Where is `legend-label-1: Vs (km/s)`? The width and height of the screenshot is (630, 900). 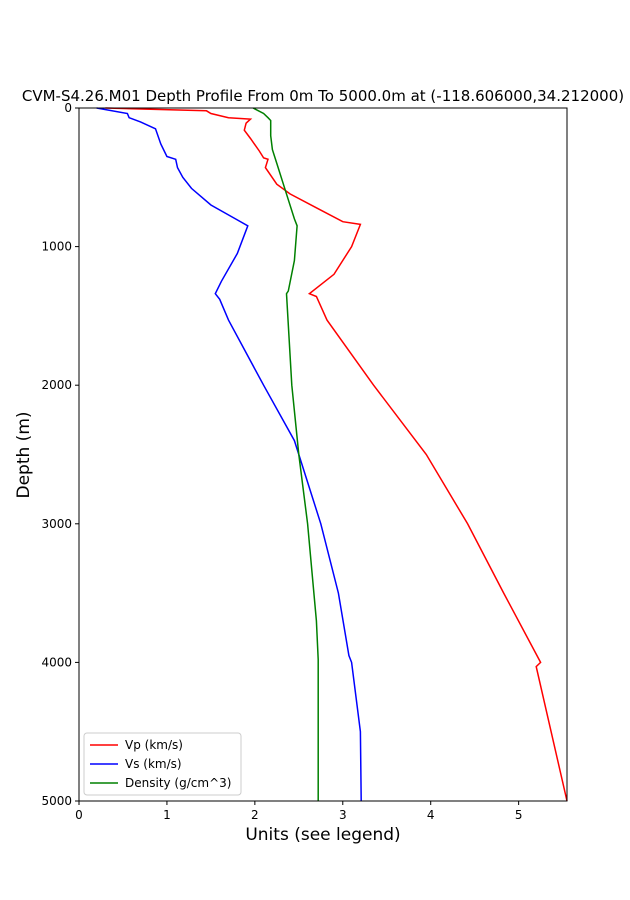
legend-label-1: Vs (km/s) is located at coordinates (153, 764).